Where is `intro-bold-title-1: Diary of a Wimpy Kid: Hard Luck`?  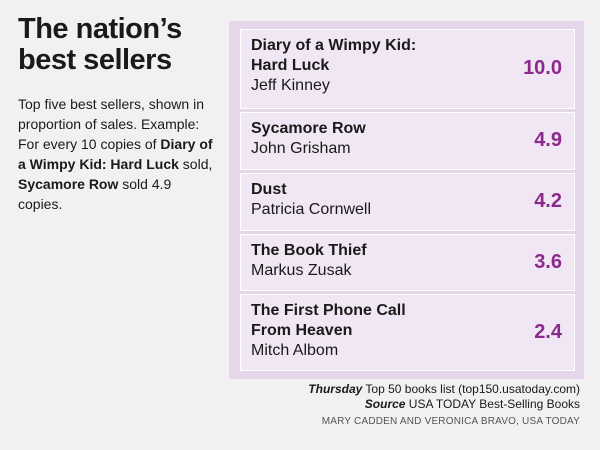
intro-bold-title-1: Diary of a Wimpy Kid: Hard Luck is located at coordinates (115, 154).